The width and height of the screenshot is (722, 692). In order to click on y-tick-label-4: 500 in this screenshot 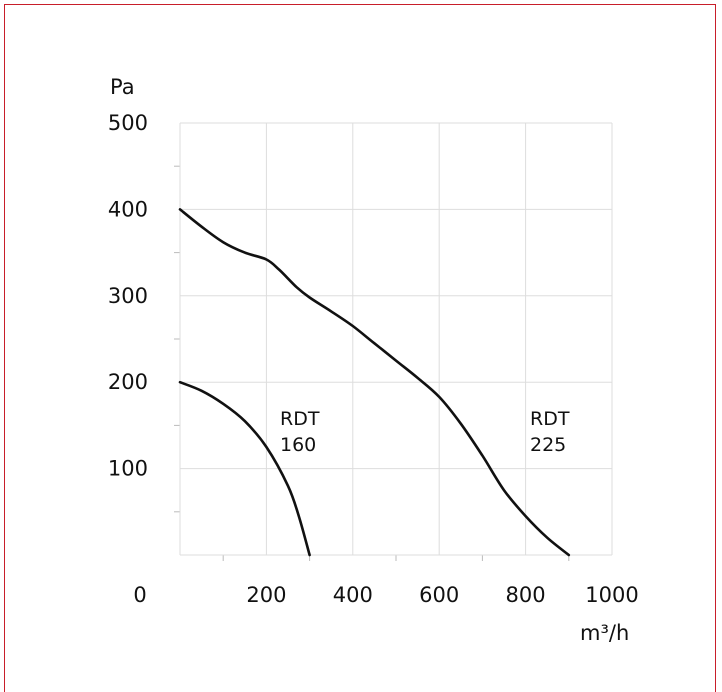, I will do `click(128, 123)`.